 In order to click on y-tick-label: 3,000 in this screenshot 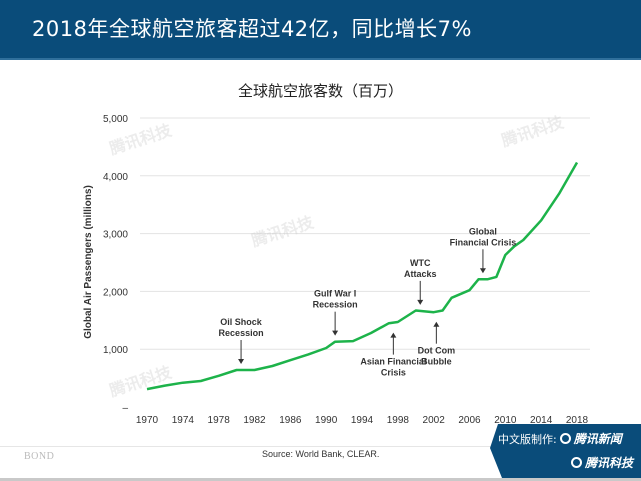, I will do `click(115, 235)`.